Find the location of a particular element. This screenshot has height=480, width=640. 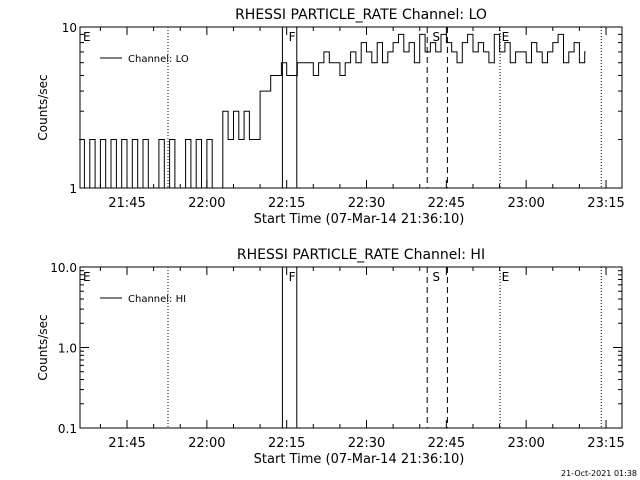

y-tick-label: 1 is located at coordinates (73, 189).